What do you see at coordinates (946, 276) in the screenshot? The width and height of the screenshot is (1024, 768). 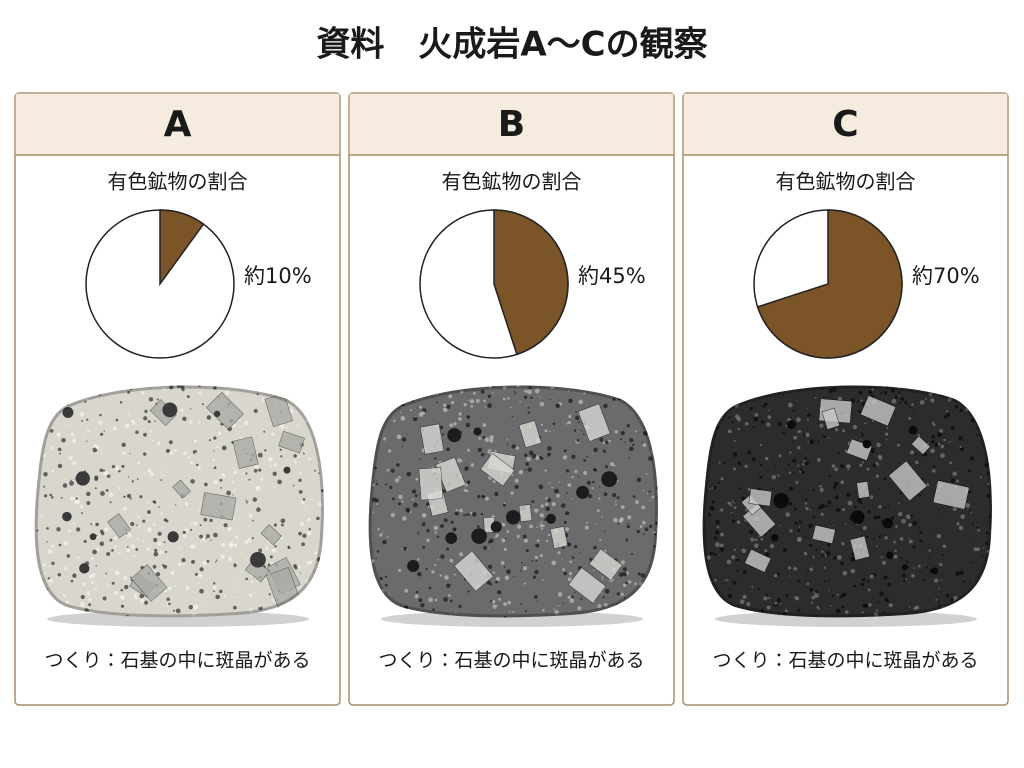 I see `value-label: 約70%` at bounding box center [946, 276].